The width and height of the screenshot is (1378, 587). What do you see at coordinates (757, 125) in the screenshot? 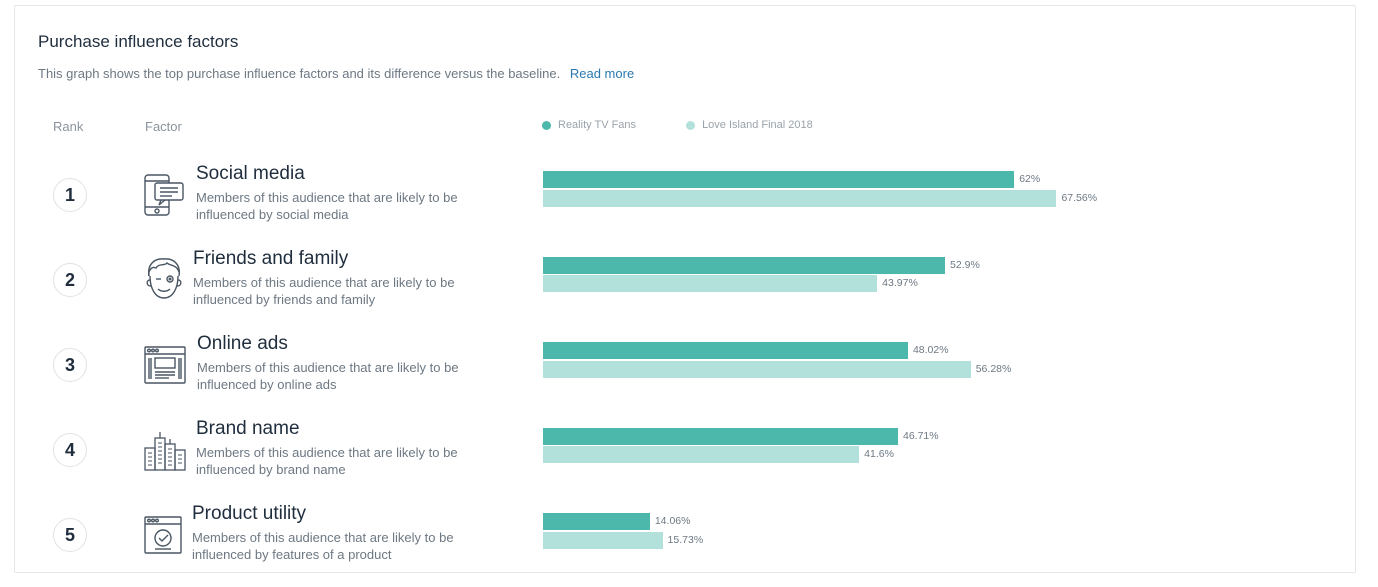
I see `legend-label-series-2: Love Island Final 2018` at bounding box center [757, 125].